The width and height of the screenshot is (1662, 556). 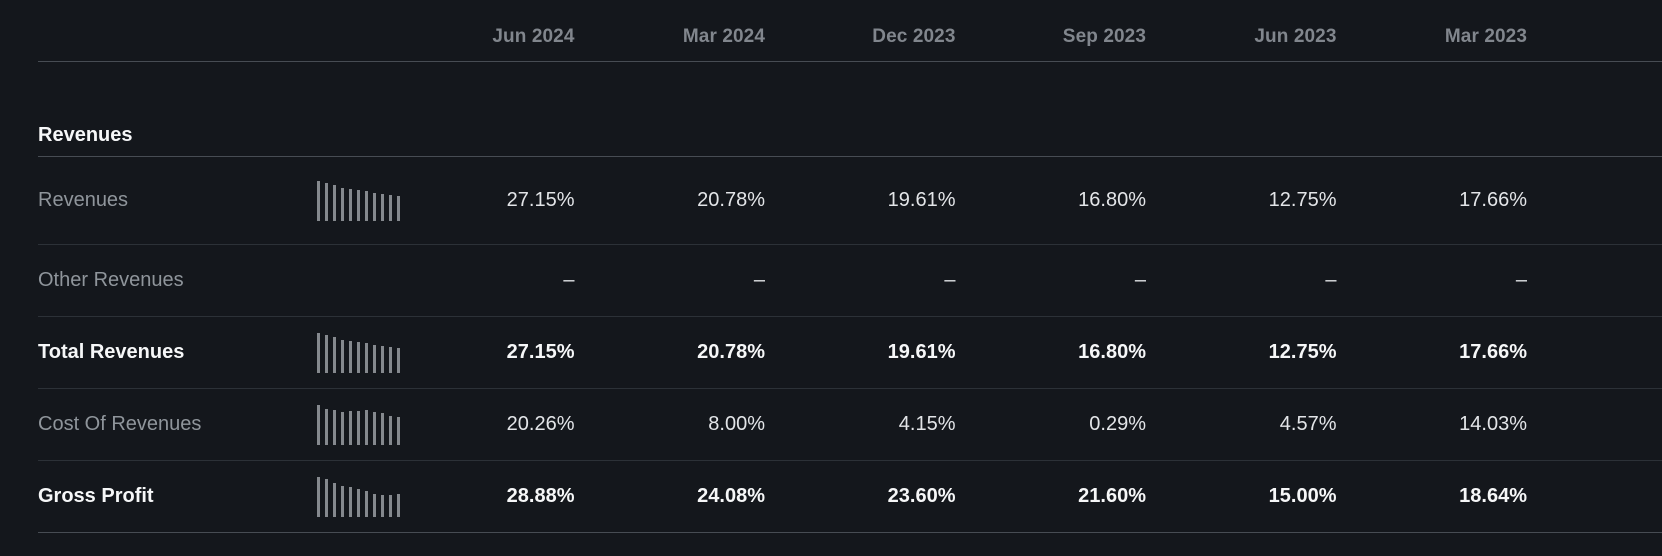 What do you see at coordinates (921, 496) in the screenshot?
I see `value-cell: 23.60%` at bounding box center [921, 496].